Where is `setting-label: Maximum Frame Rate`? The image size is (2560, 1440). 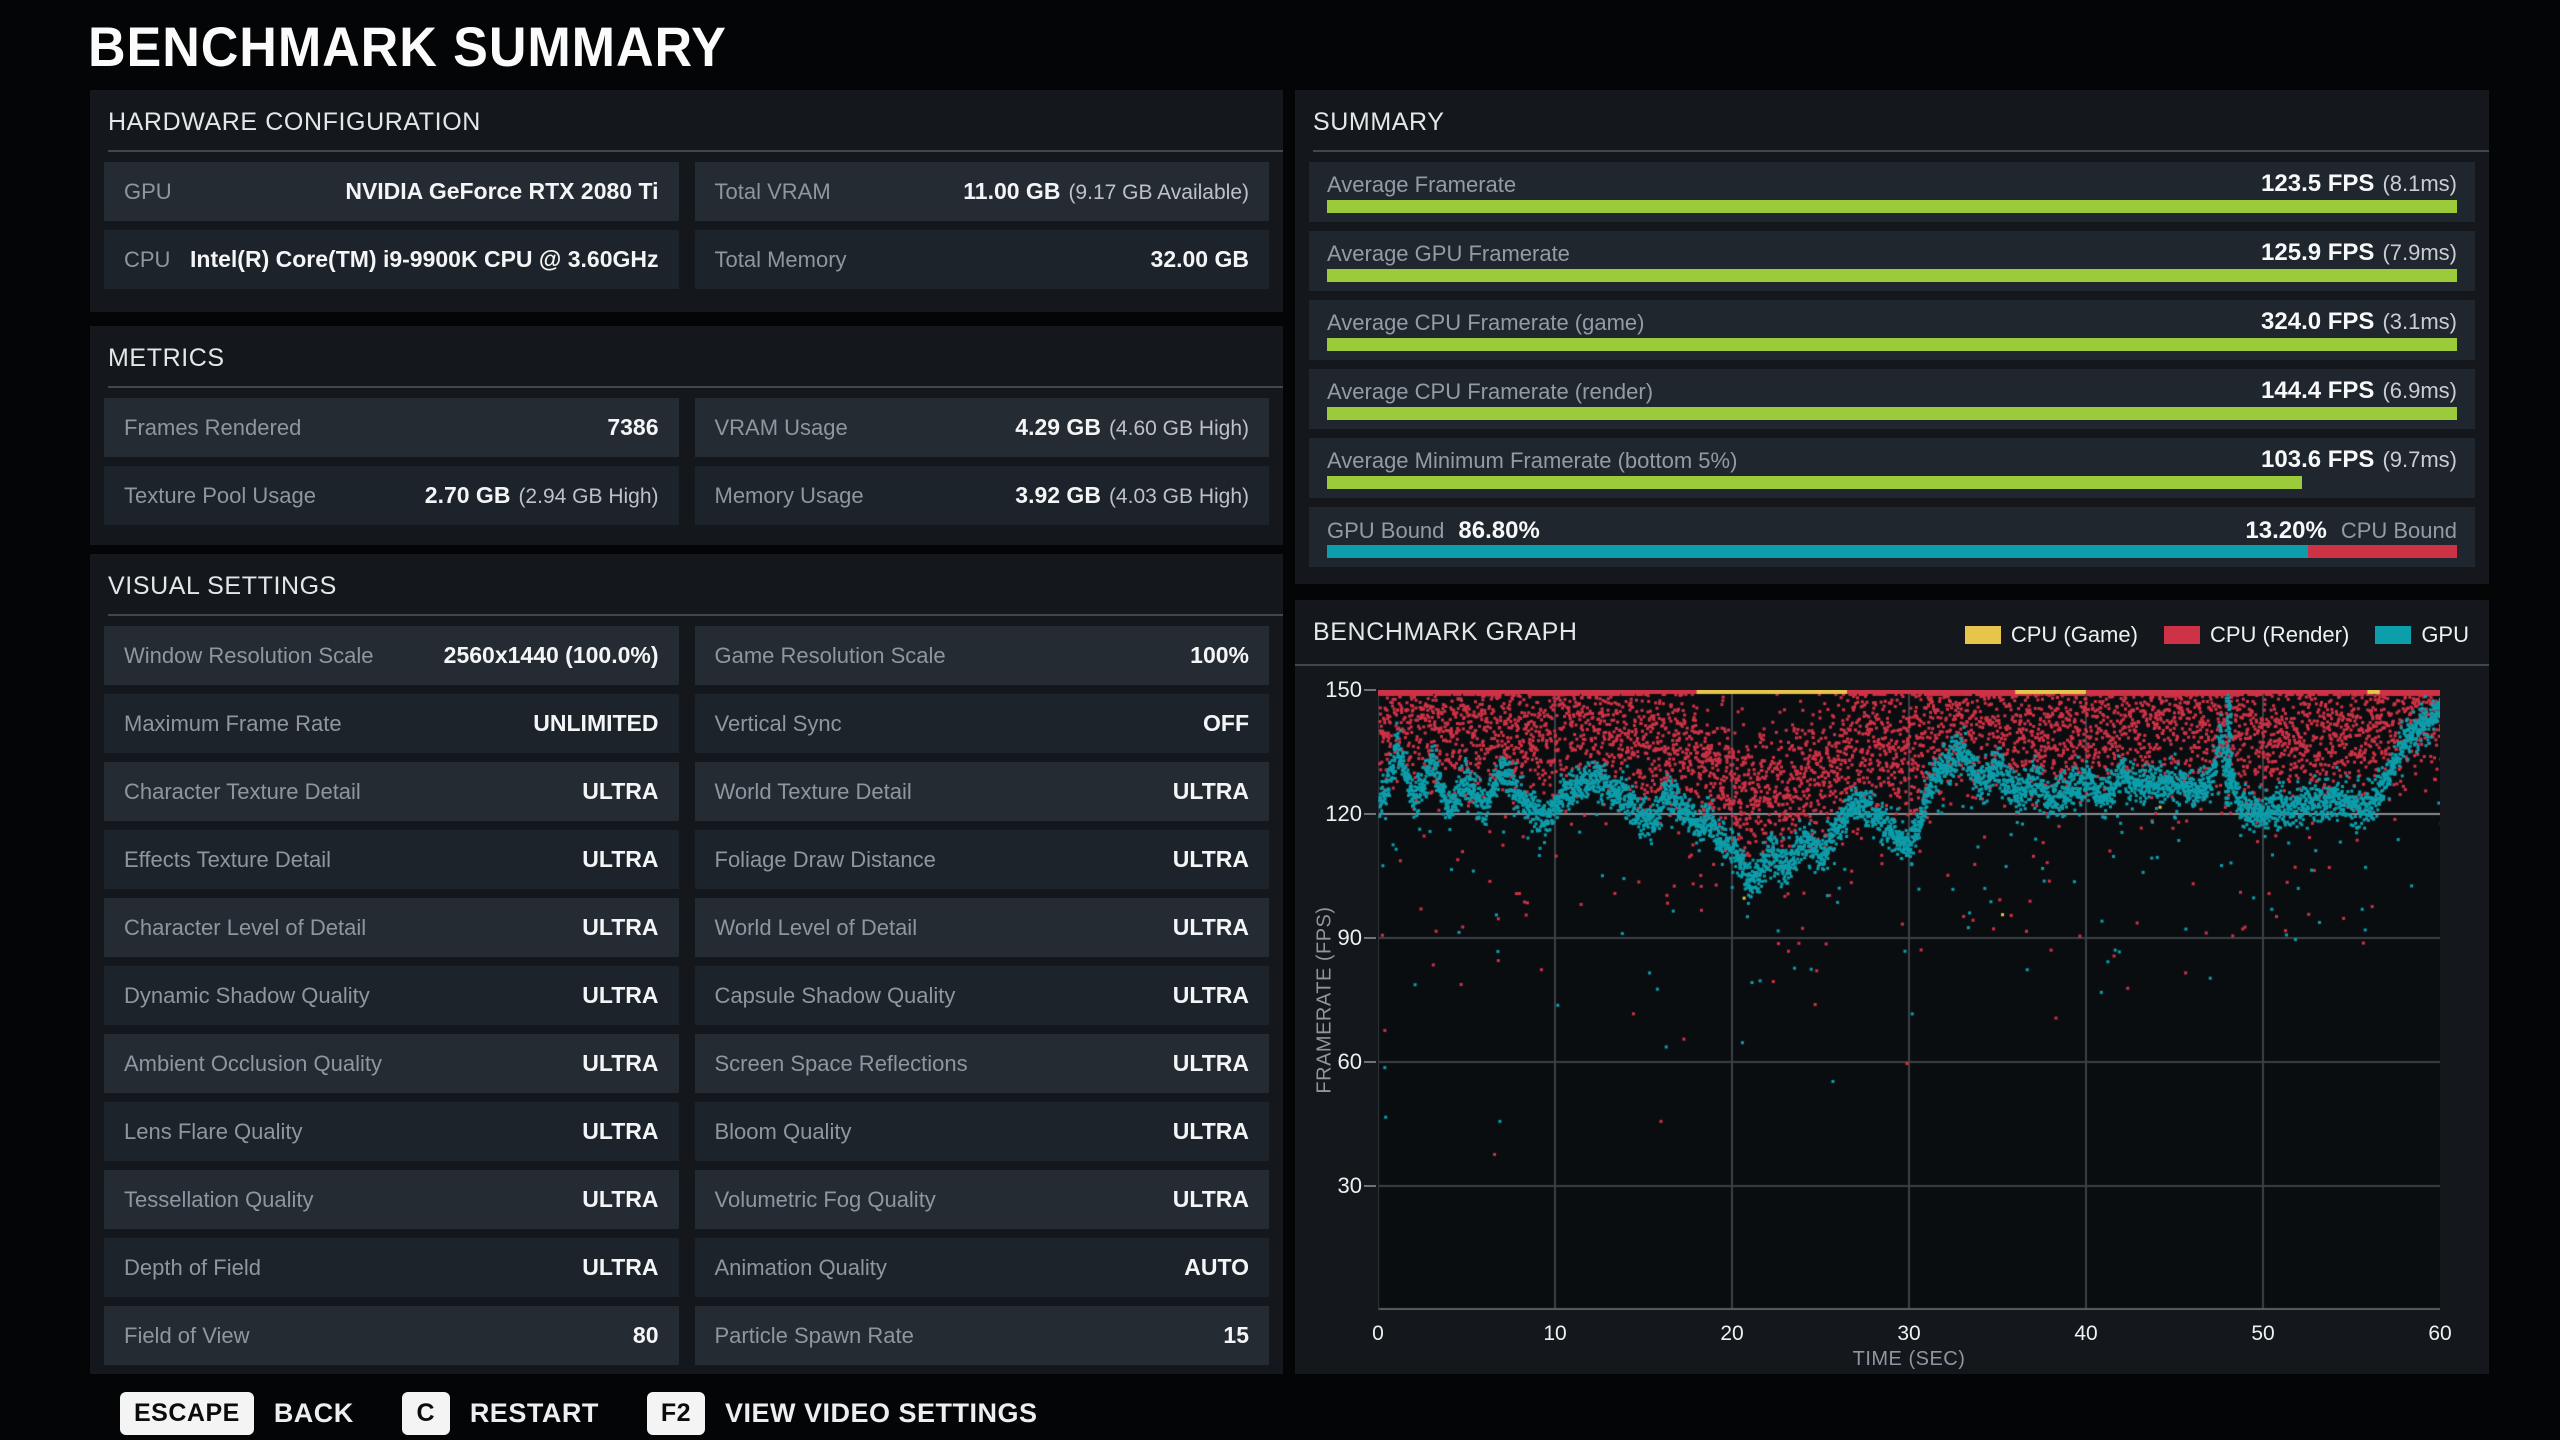
setting-label: Maximum Frame Rate is located at coordinates (233, 723).